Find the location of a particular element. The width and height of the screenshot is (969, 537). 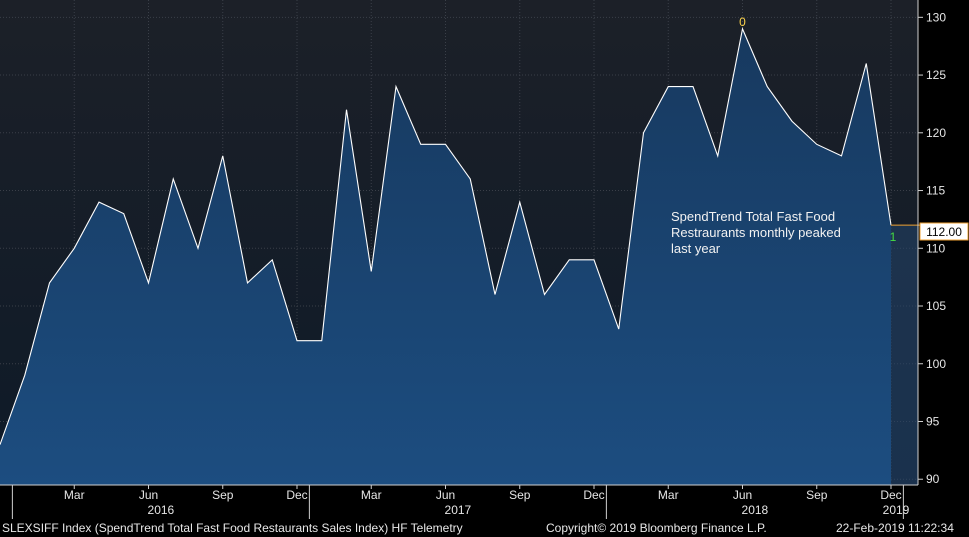

year-label: 2019 is located at coordinates (896, 510).